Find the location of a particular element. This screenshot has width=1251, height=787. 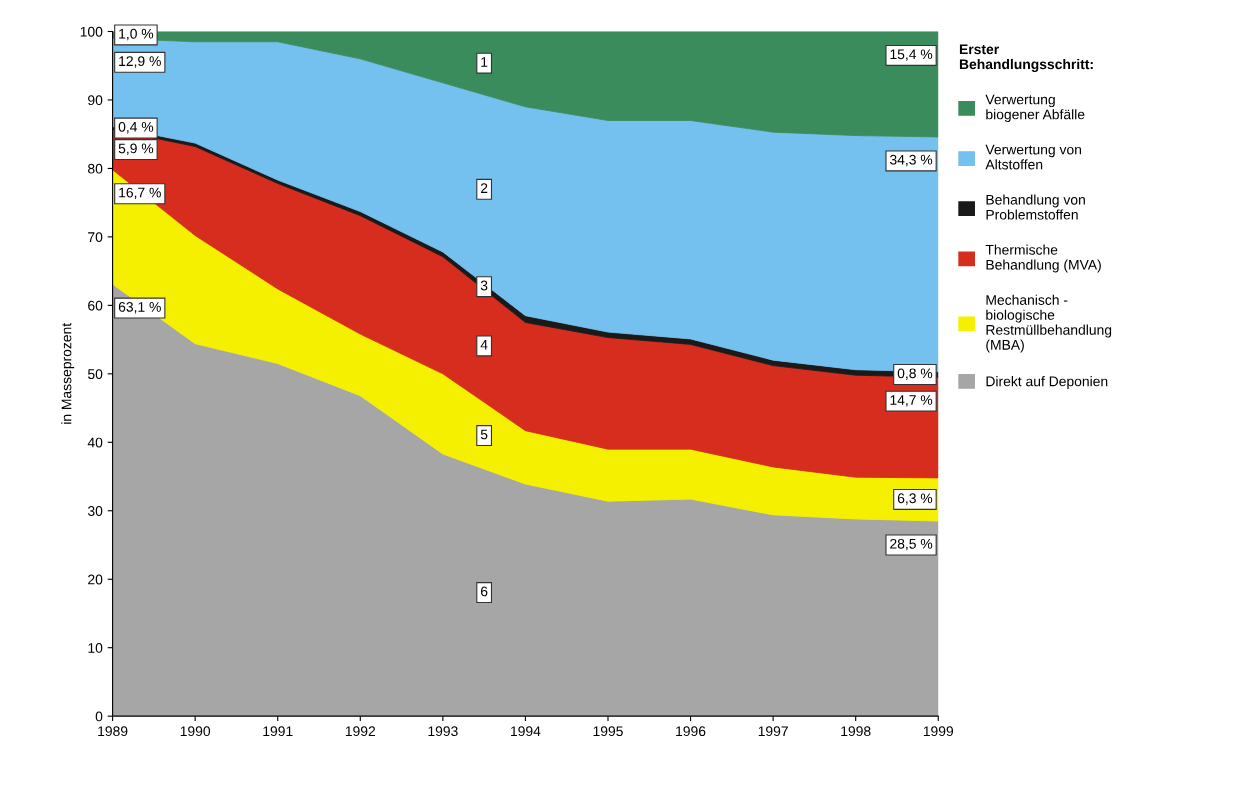

data-label: 15,4 % is located at coordinates (911, 55).